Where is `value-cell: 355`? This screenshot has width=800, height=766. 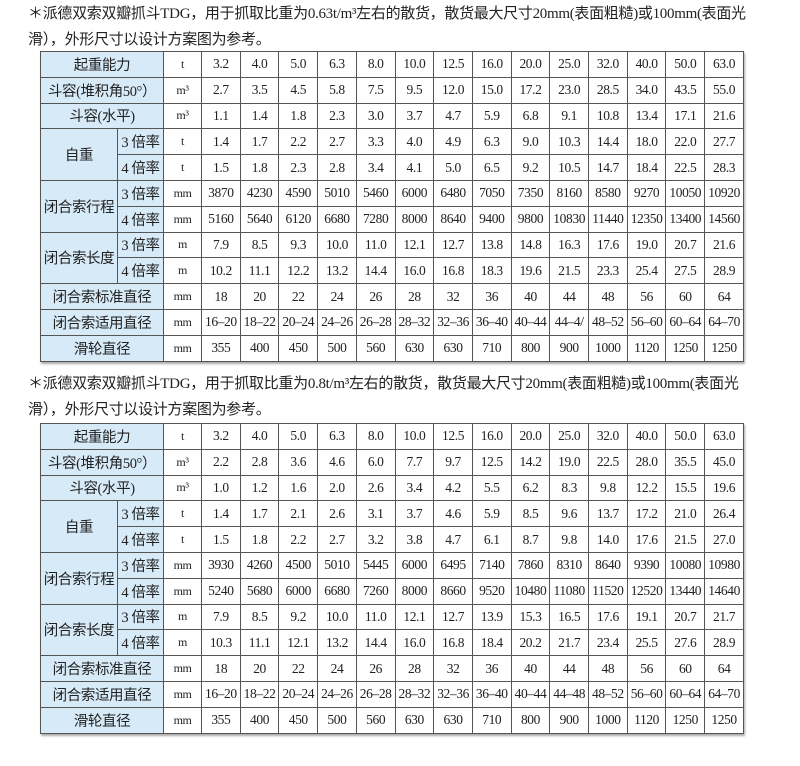
value-cell: 355 is located at coordinates (221, 348).